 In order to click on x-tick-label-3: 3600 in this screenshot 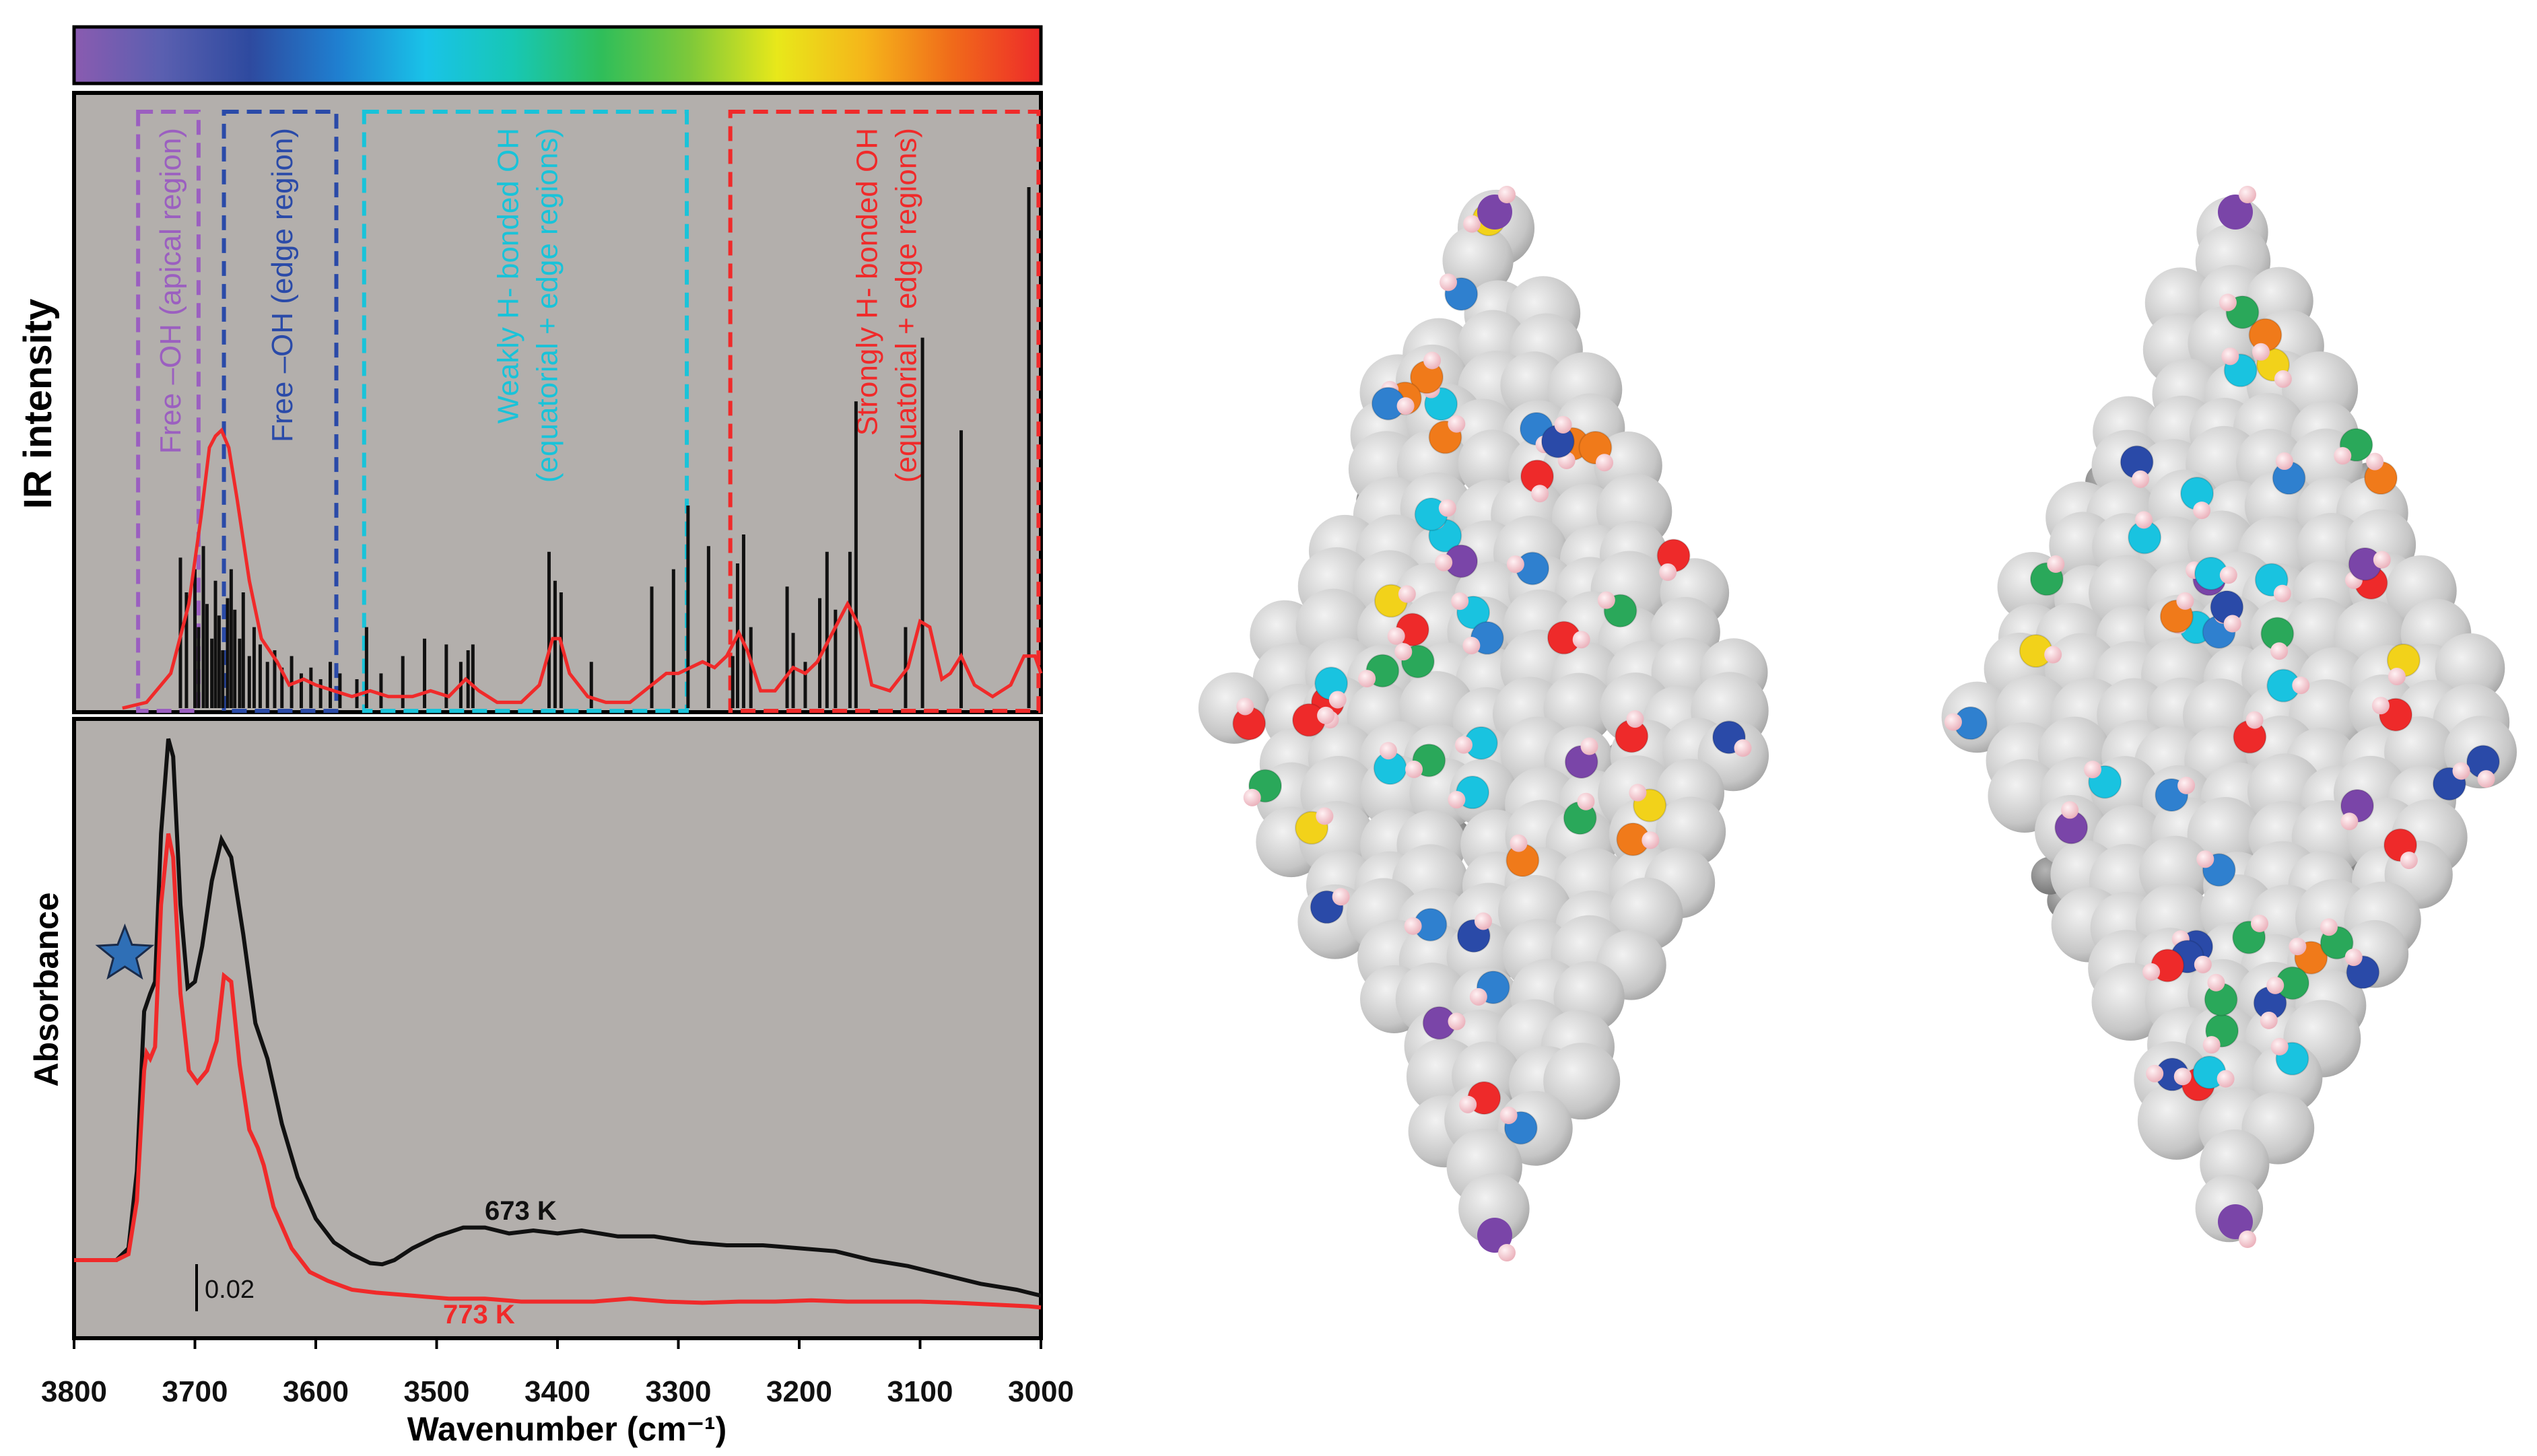, I will do `click(316, 1391)`.